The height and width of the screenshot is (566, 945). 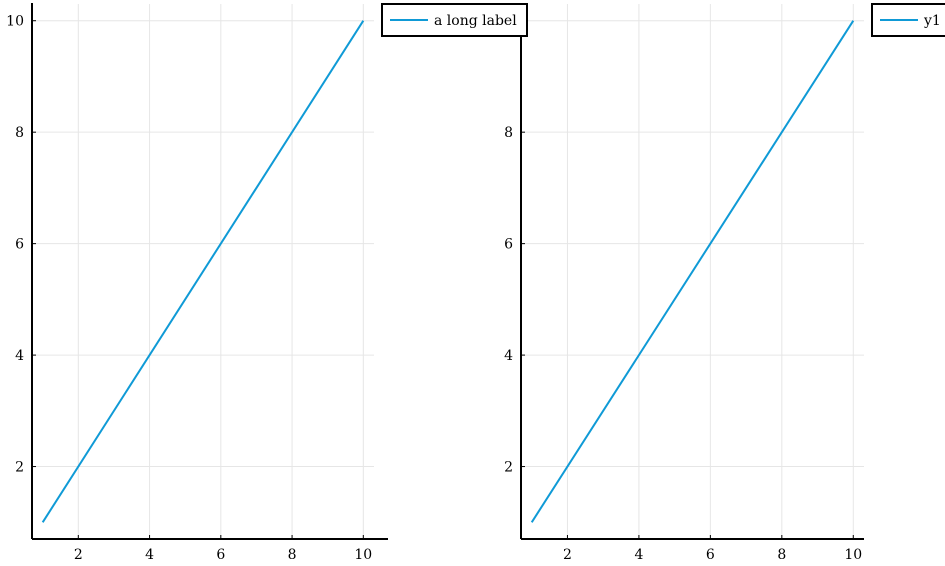 What do you see at coordinates (908, 20) in the screenshot?
I see `legend-2: y1` at bounding box center [908, 20].